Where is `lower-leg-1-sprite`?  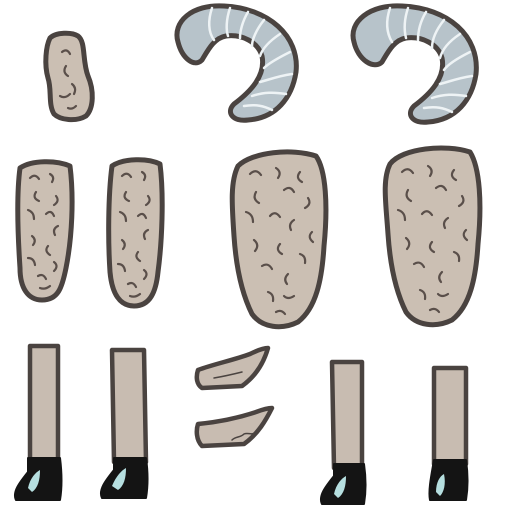
lower-leg-1-sprite is located at coordinates (38, 423).